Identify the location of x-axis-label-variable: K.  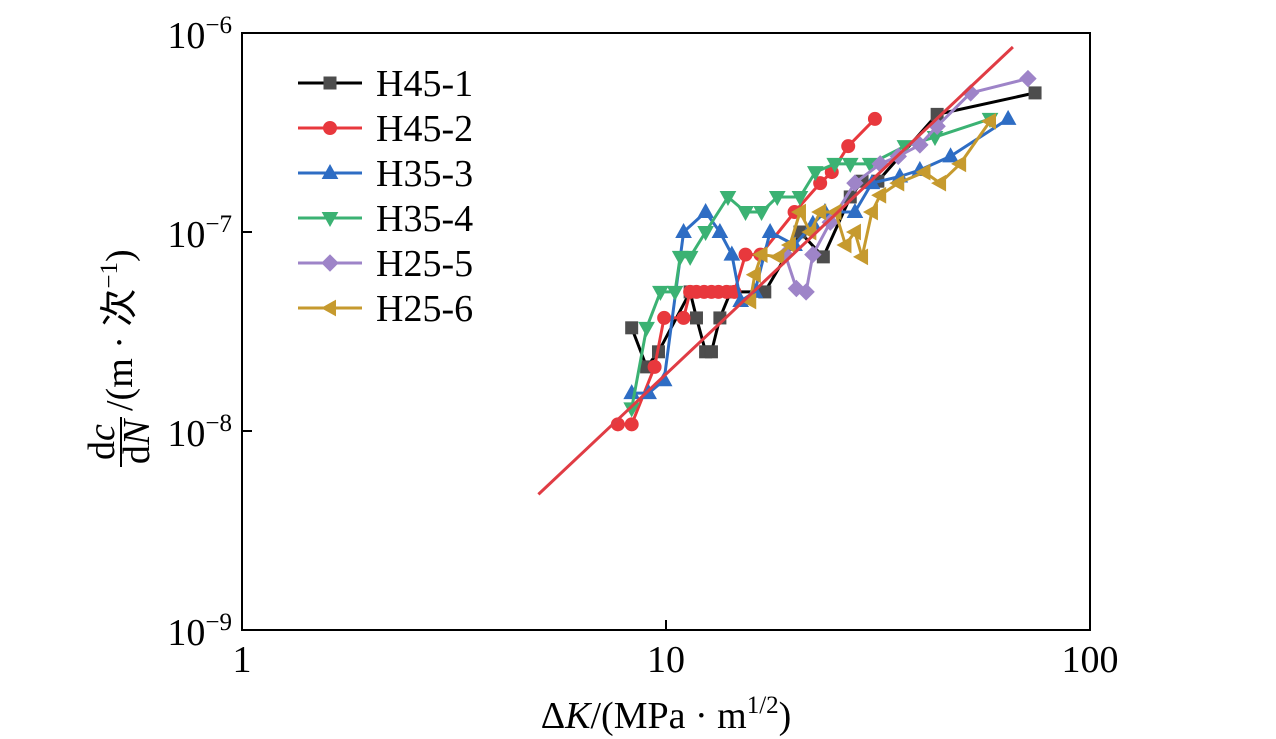
(578, 716).